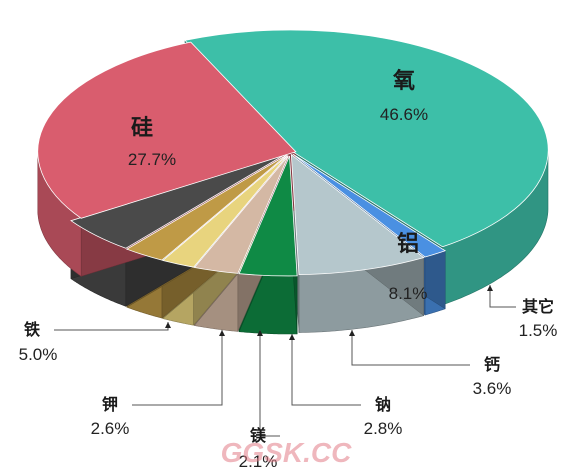 The height and width of the screenshot is (471, 573). What do you see at coordinates (110, 404) in the screenshot?
I see `slice-6-name-label: 钾` at bounding box center [110, 404].